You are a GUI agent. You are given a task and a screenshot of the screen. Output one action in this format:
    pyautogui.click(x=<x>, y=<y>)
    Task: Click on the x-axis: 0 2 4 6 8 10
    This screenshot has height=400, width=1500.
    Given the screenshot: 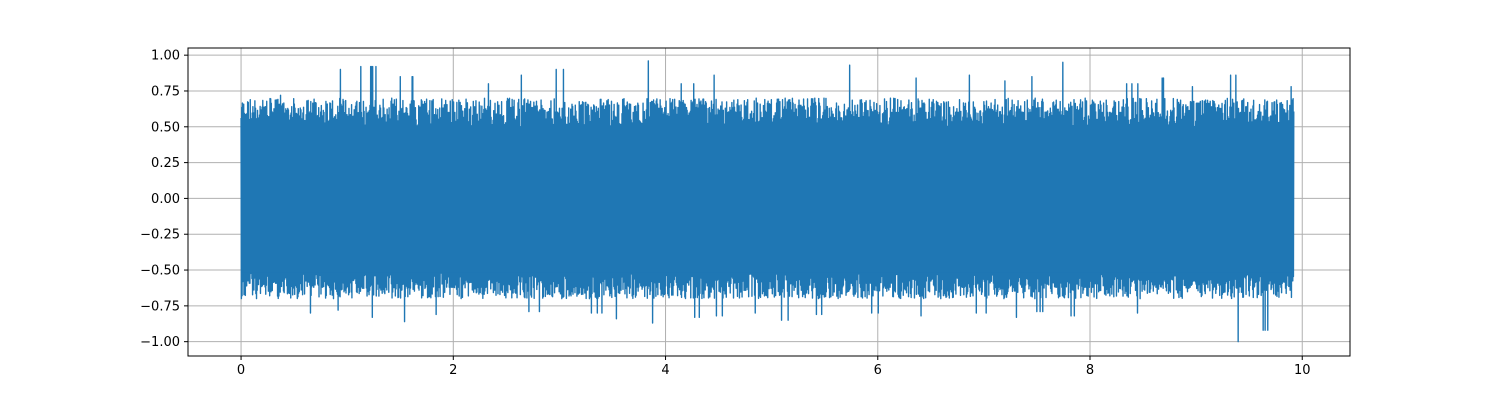 What is the action you would take?
    pyautogui.click(x=774, y=367)
    